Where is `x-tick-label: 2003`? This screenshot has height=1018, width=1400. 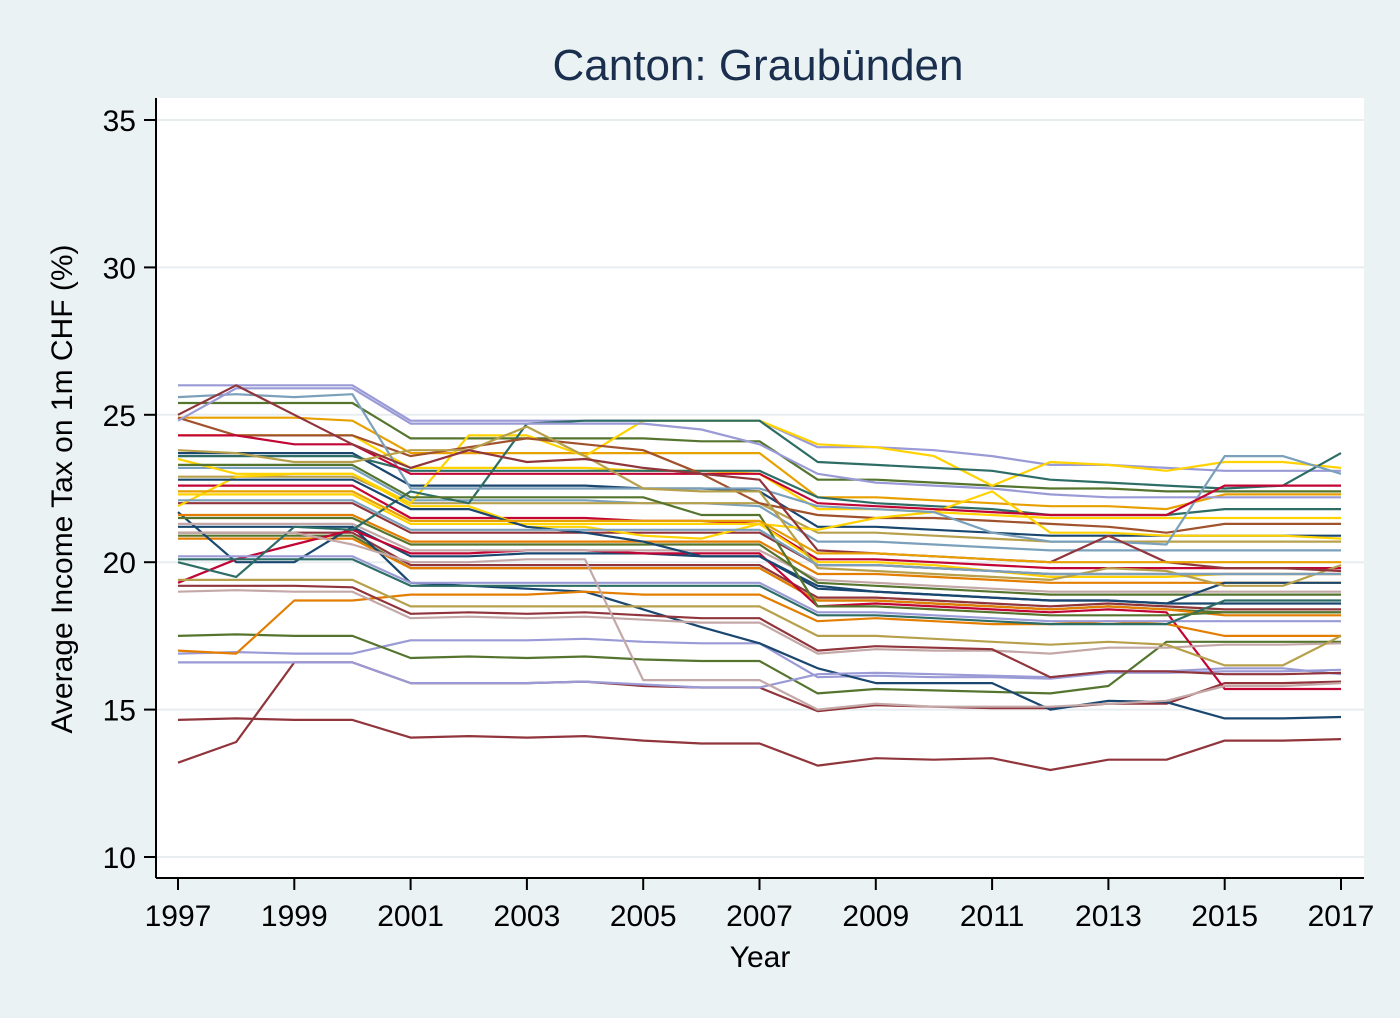
x-tick-label: 2003 is located at coordinates (527, 916).